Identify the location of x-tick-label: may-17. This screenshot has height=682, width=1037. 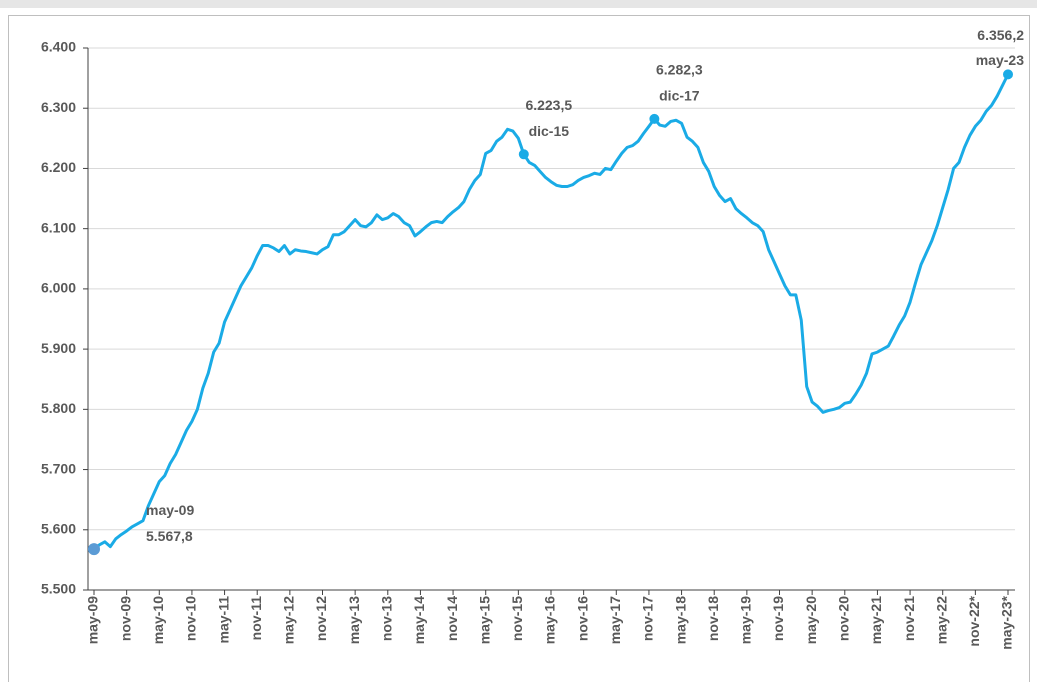
(615, 620).